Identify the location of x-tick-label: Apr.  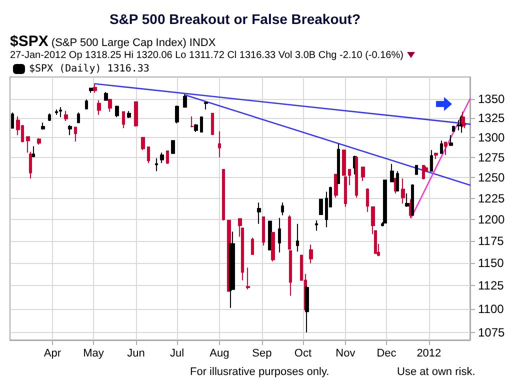
(53, 354).